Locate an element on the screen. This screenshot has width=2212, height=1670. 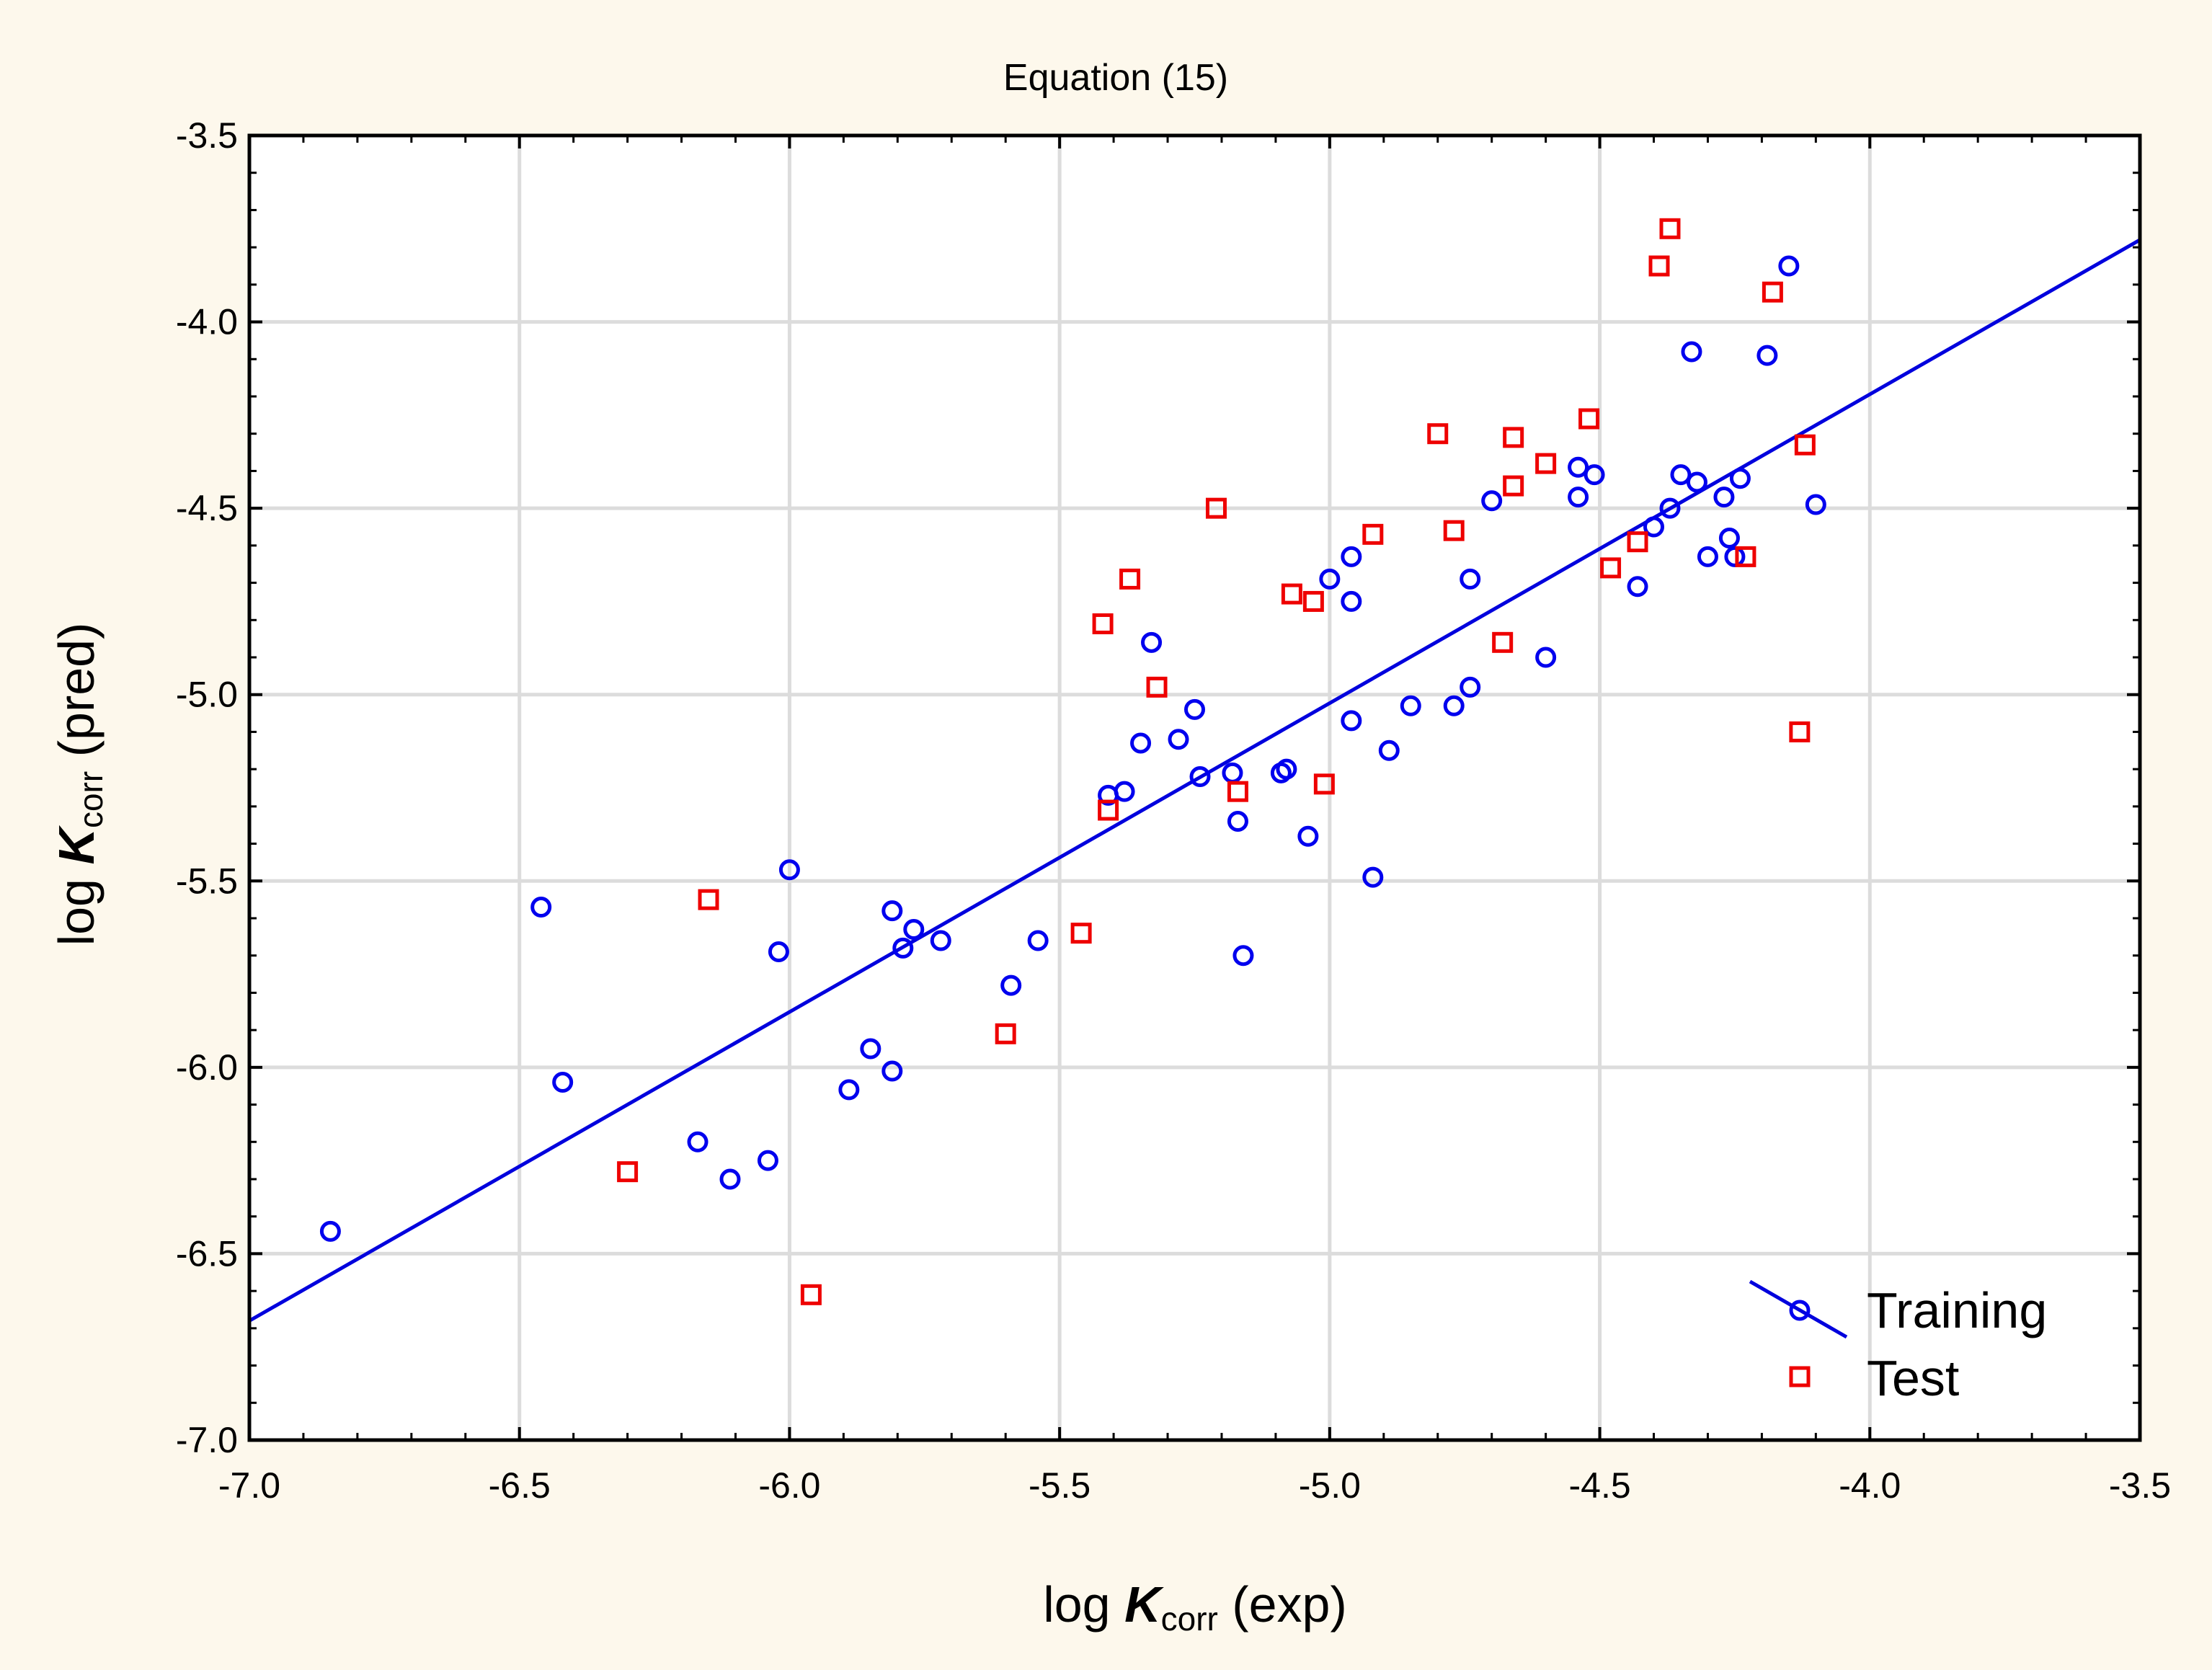
x-axis-label: log Kcorr (exp) is located at coordinates (1195, 1607).